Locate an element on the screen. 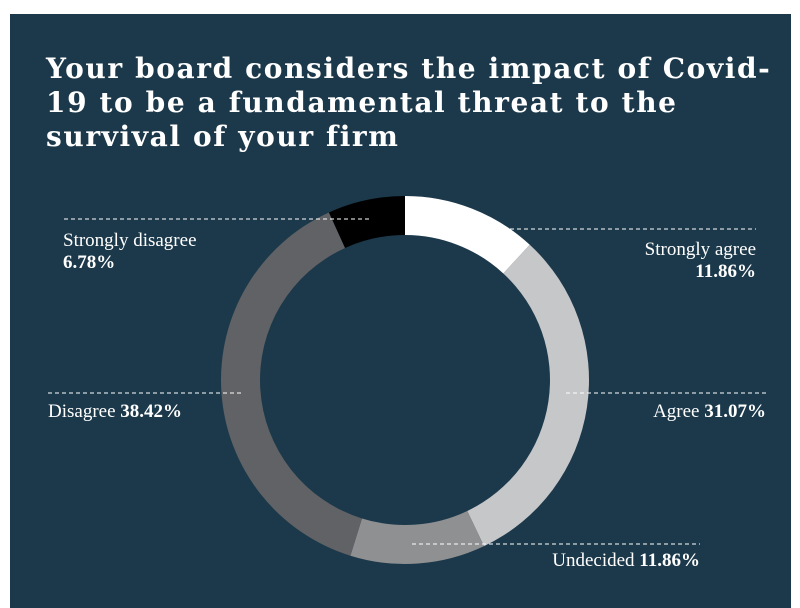 This screenshot has width=800, height=608. label-agree: Agree 31.07% is located at coordinates (709, 412).